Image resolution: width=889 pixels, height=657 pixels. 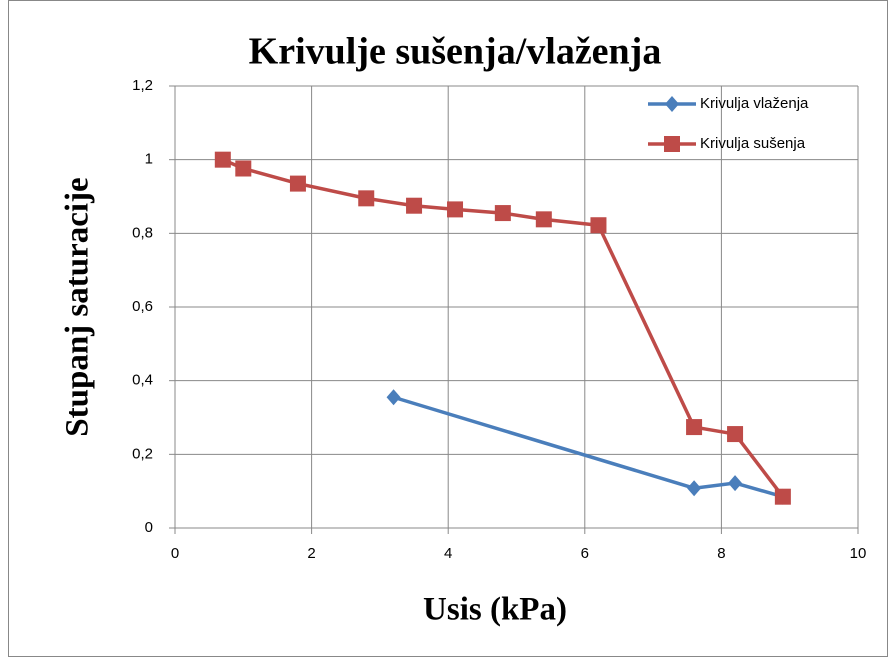 What do you see at coordinates (142, 85) in the screenshot?
I see `y-tick-label: 1,2` at bounding box center [142, 85].